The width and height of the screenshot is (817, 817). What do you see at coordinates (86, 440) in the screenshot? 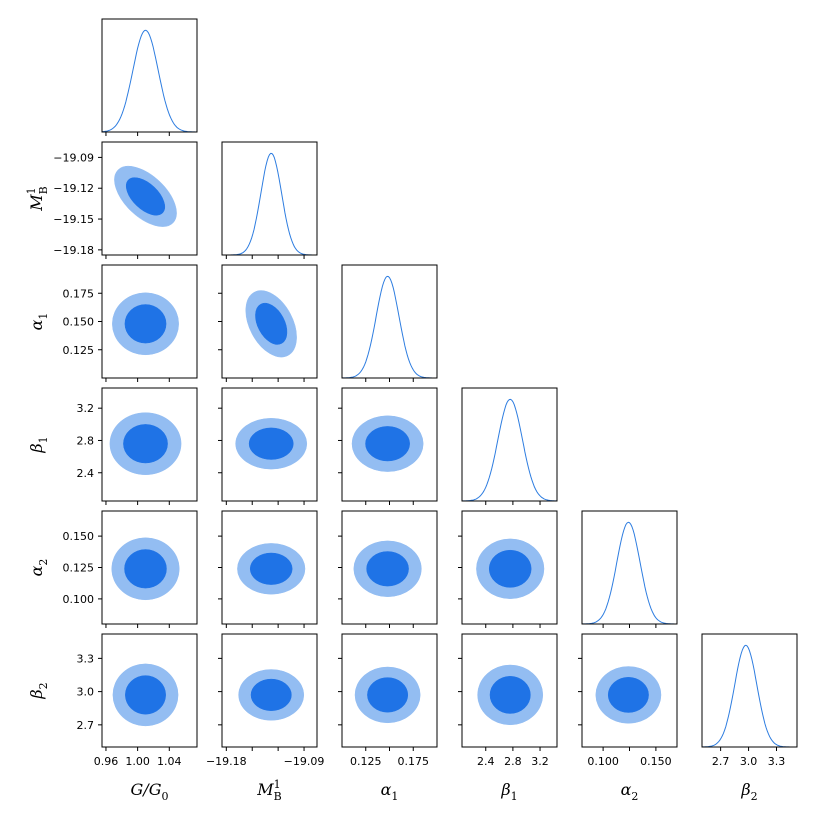
I see `y-tick-label: 2.8` at bounding box center [86, 440].